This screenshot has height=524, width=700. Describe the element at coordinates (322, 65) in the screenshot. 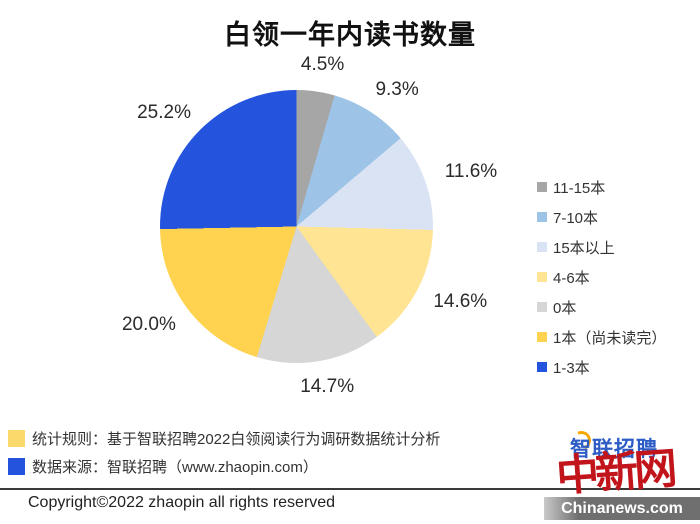

I see `pie-slice-label: 4.5%` at that location.